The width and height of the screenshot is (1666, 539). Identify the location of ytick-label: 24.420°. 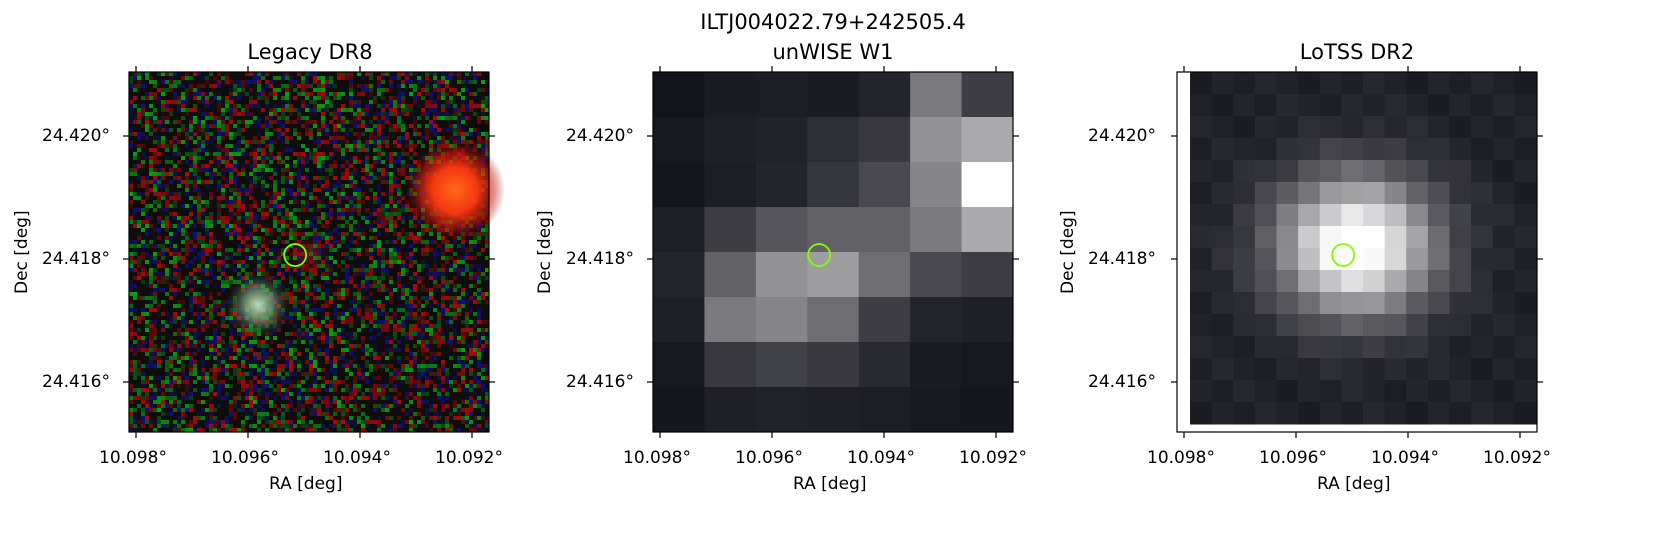
(1122, 136).